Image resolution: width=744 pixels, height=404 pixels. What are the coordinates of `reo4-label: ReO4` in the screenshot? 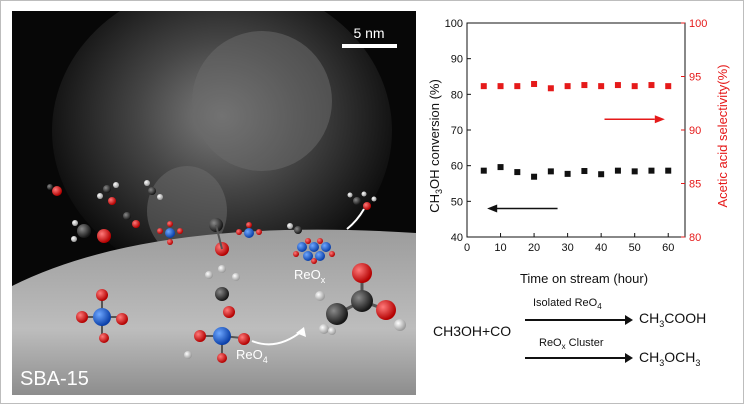 It's located at (252, 356).